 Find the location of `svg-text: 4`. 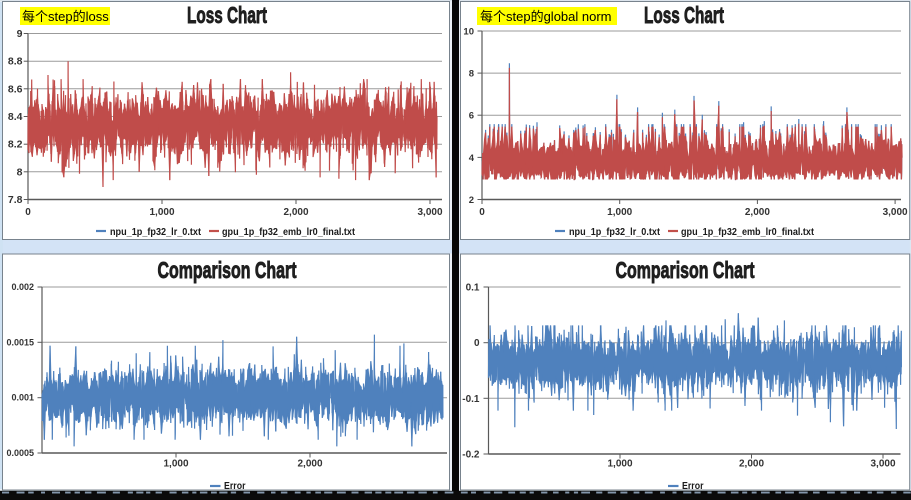

svg-text: 4 is located at coordinates (472, 158).